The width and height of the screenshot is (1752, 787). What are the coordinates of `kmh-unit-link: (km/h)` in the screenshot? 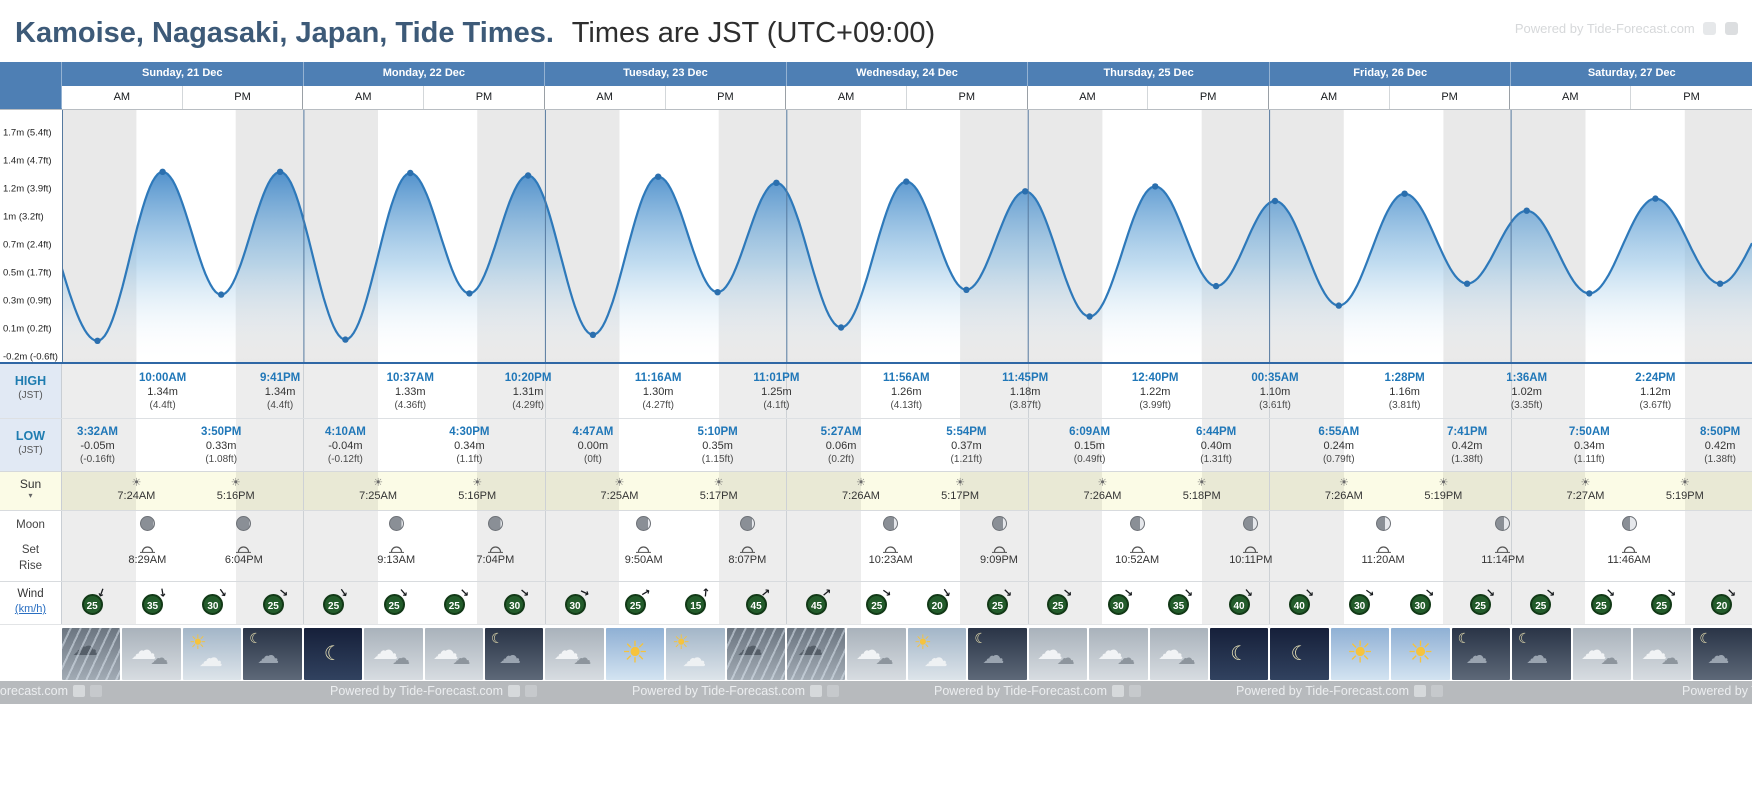 It's located at (30, 609).